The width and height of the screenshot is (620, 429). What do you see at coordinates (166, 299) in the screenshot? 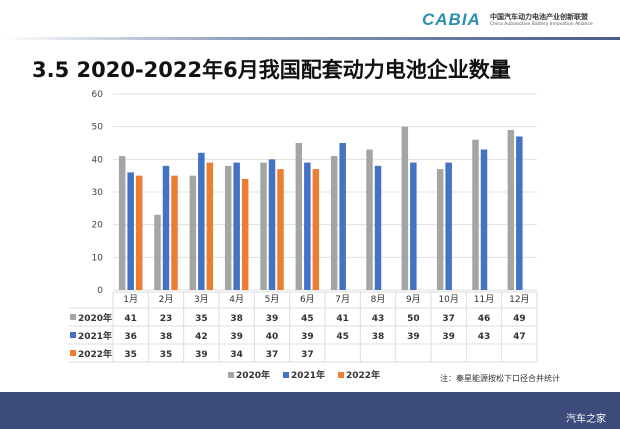
I see `x-tick-label: 2月` at bounding box center [166, 299].